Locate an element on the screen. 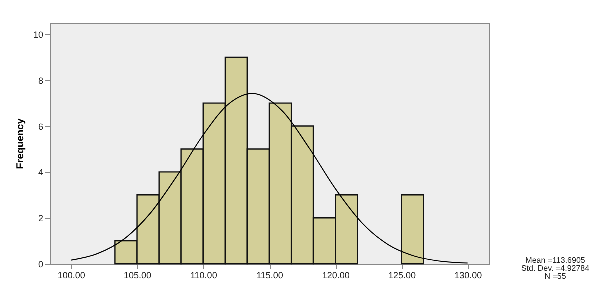 The width and height of the screenshot is (616, 281). x-tick-label: 110.00 is located at coordinates (204, 275).